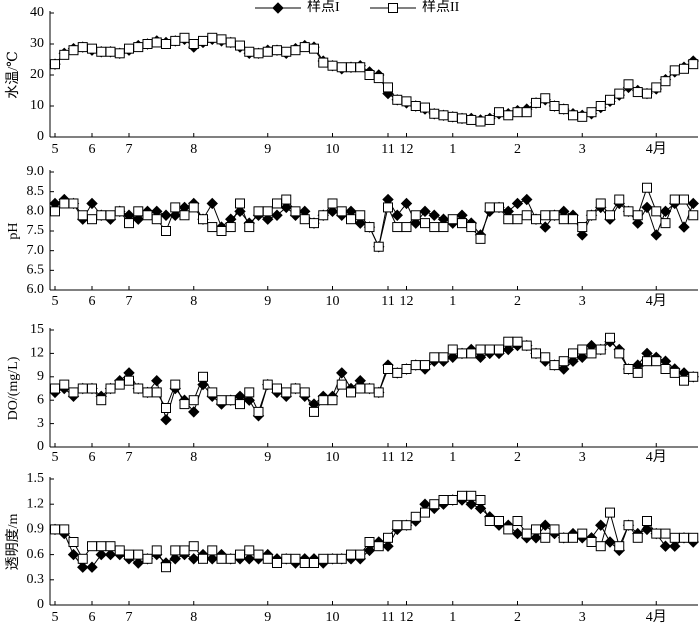 This screenshot has width=700, height=627. Describe the element at coordinates (36, 171) in the screenshot. I see `y-tick-label: 9.0` at that location.